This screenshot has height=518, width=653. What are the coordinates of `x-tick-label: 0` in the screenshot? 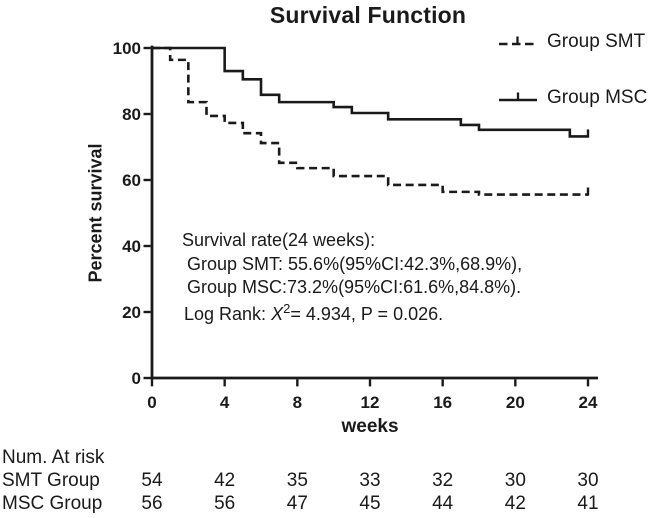 It's located at (152, 402).